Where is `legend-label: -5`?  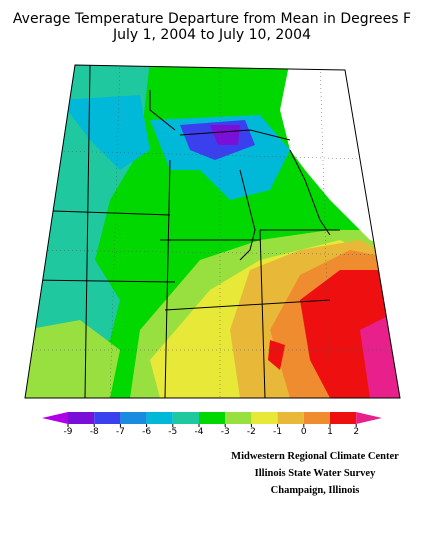 legend-label: -5 is located at coordinates (172, 432).